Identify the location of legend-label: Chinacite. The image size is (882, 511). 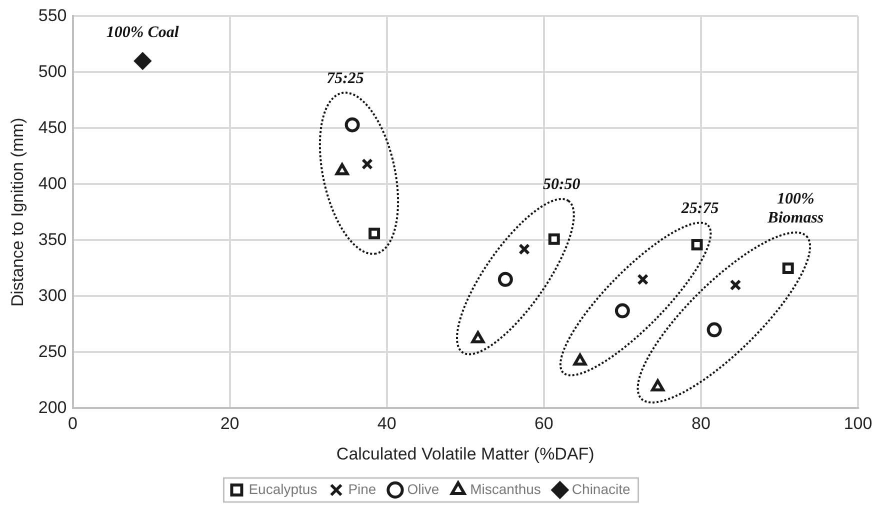
(601, 488).